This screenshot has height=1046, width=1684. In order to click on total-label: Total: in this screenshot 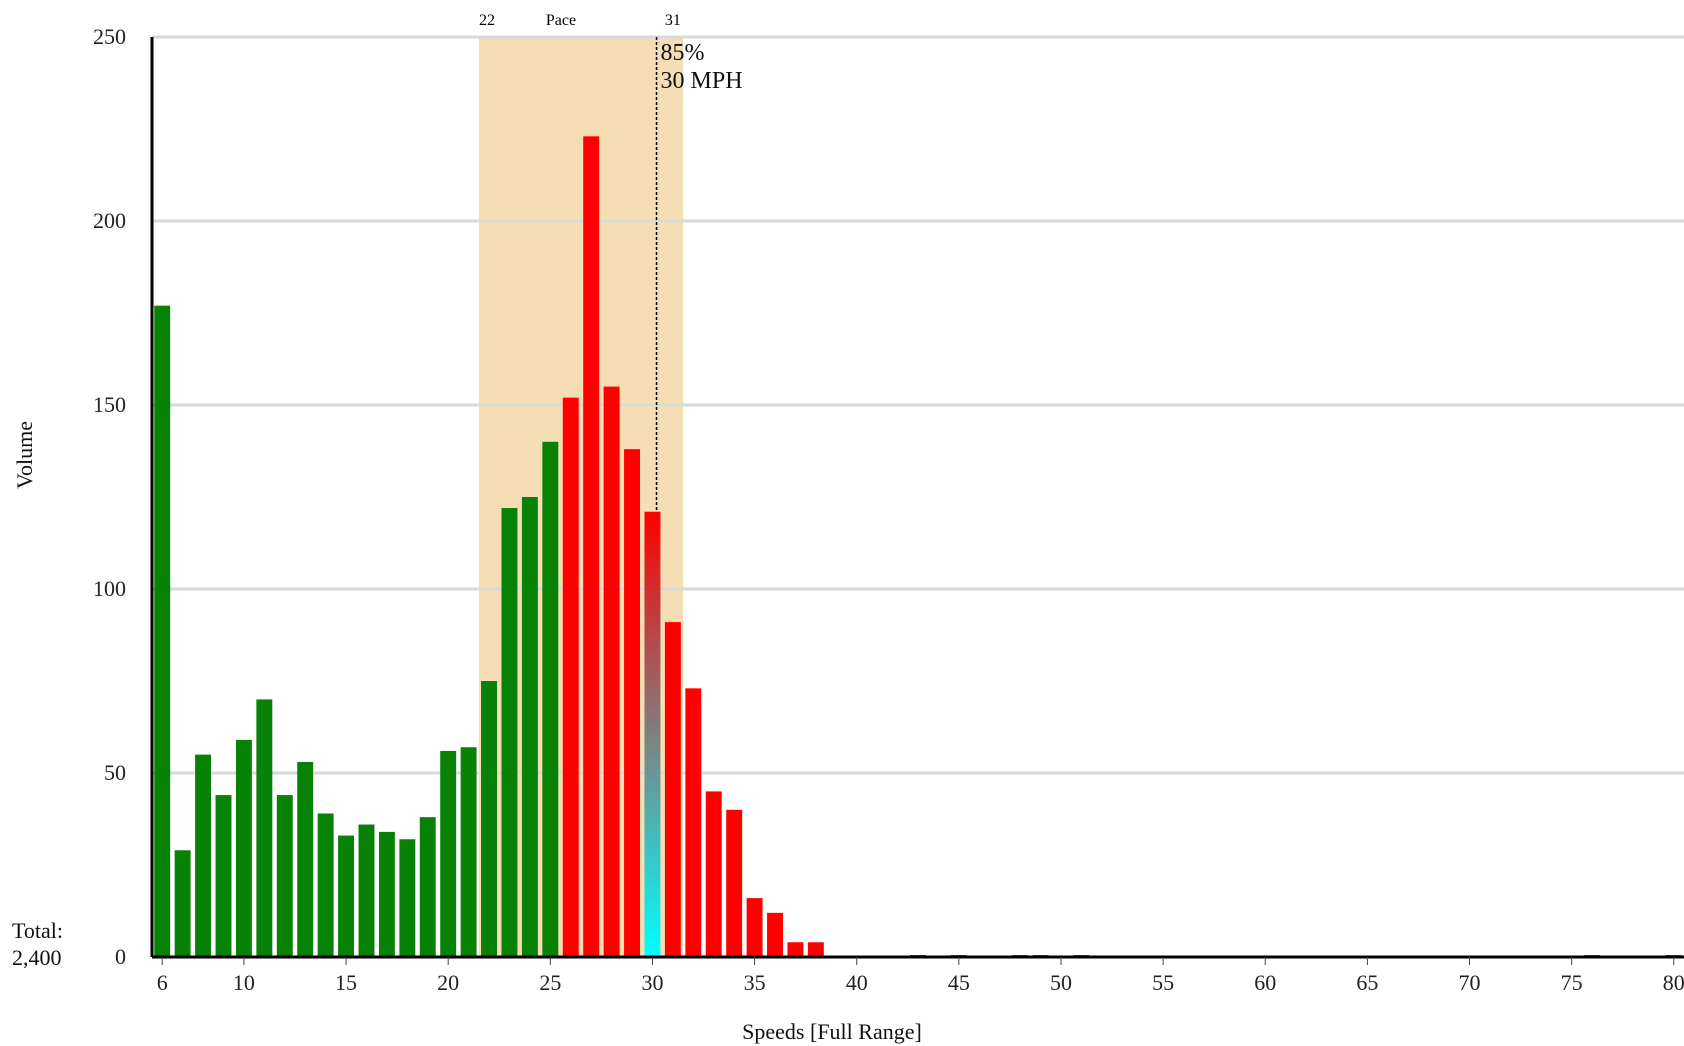, I will do `click(37, 930)`.